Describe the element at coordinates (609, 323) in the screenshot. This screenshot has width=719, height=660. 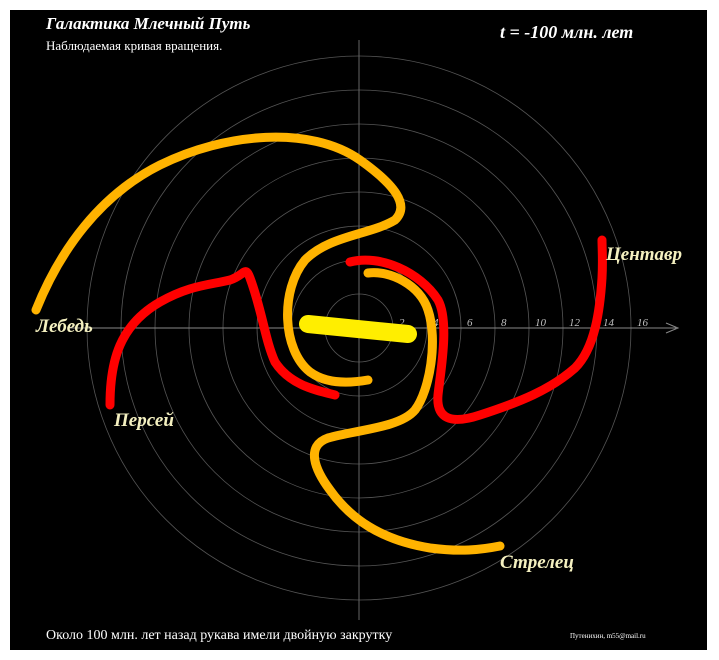
I see `tick-label: 14` at that location.